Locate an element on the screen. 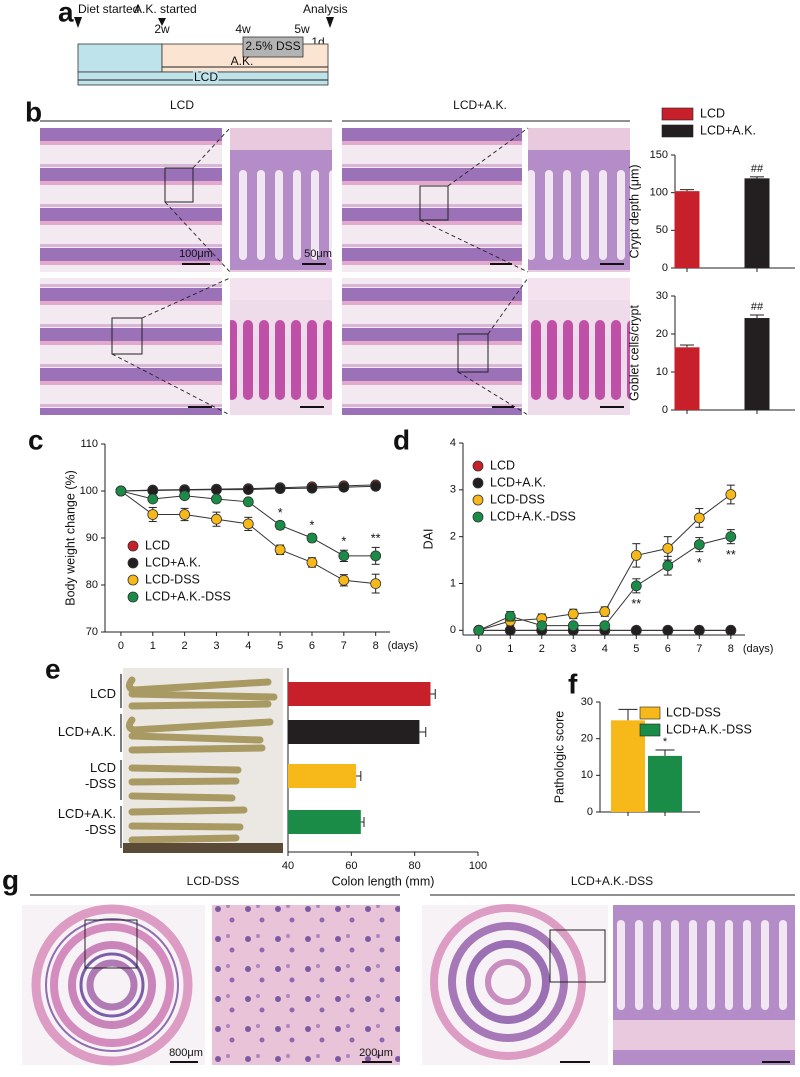 The image size is (800, 1077). scale-bar-label: 800μm is located at coordinates (186, 1053).